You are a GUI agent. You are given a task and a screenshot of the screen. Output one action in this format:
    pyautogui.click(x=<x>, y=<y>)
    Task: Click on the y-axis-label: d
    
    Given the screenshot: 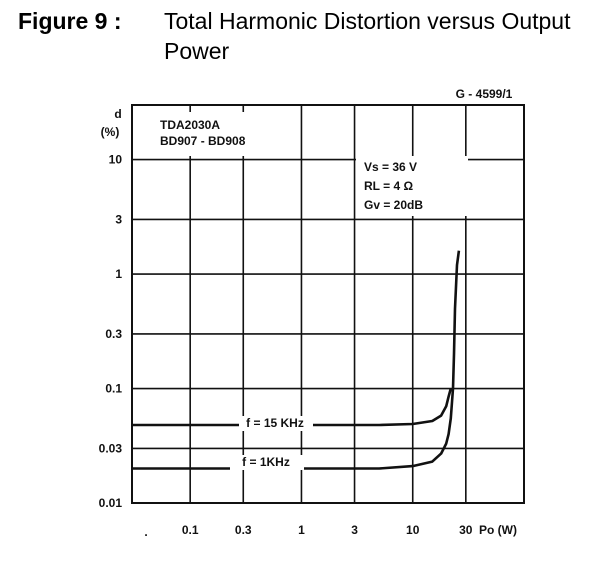 What is the action you would take?
    pyautogui.click(x=117, y=114)
    